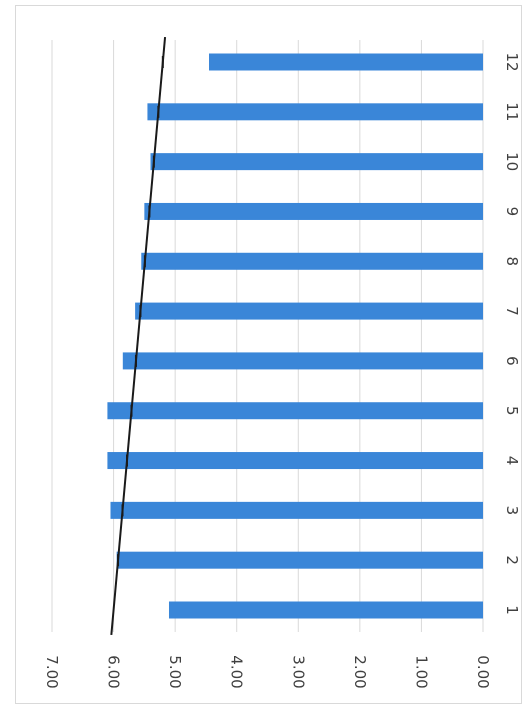  I want to click on category-tick-label: 12, so click(512, 61).